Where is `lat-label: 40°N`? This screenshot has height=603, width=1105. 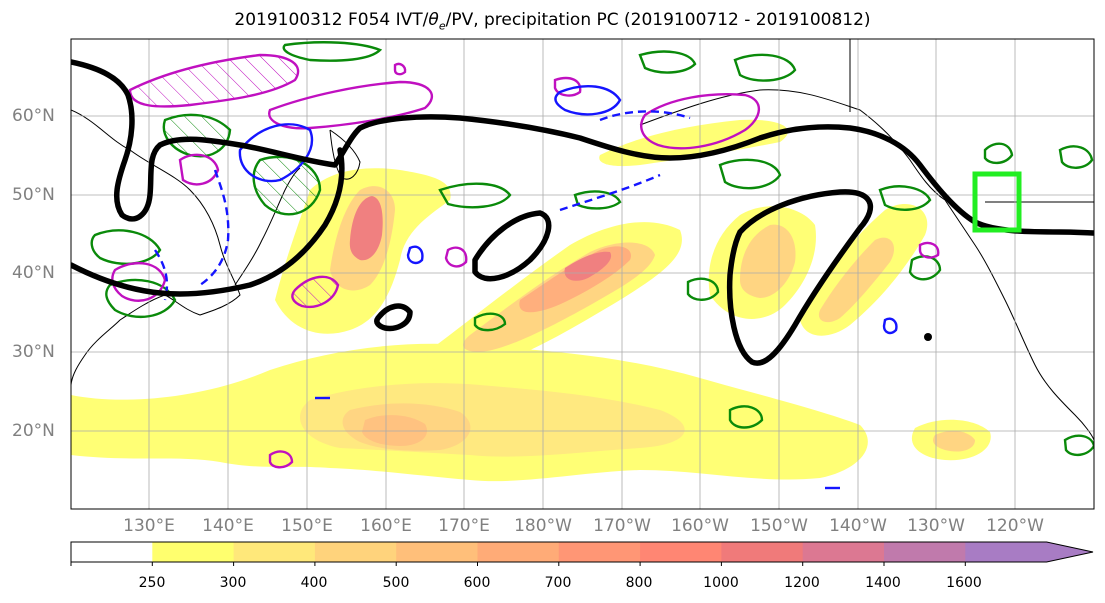 lat-label: 40°N is located at coordinates (33, 273).